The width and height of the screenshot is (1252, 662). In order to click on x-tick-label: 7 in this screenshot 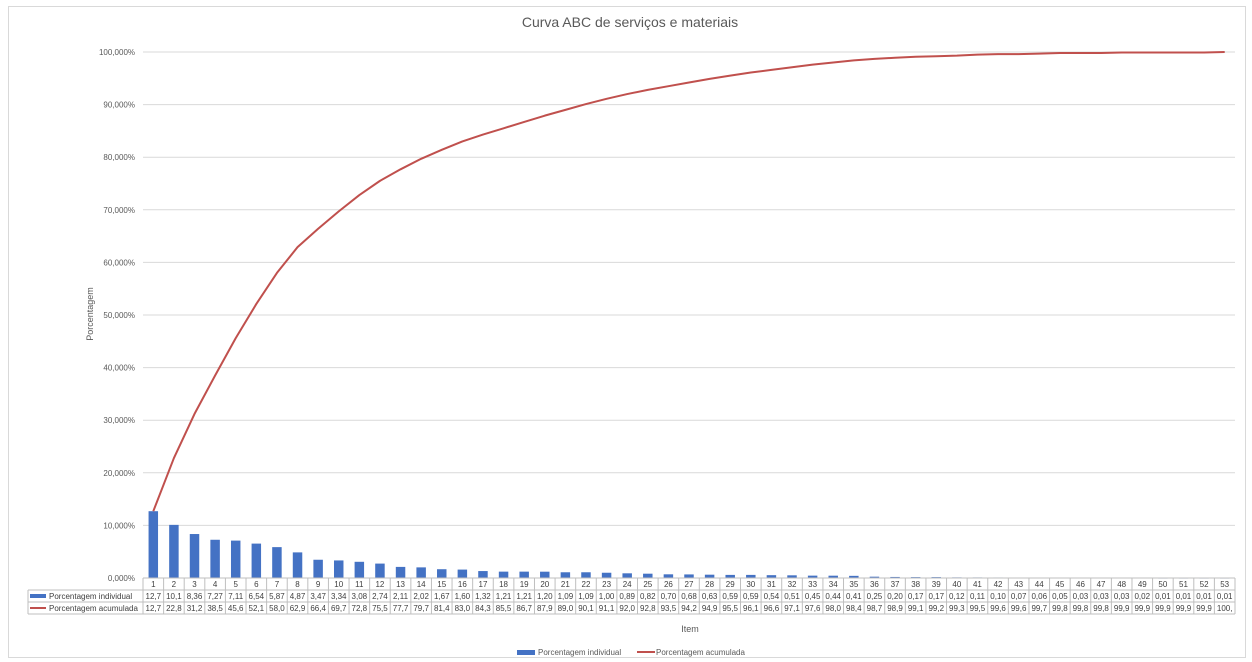, I will do `click(277, 584)`.